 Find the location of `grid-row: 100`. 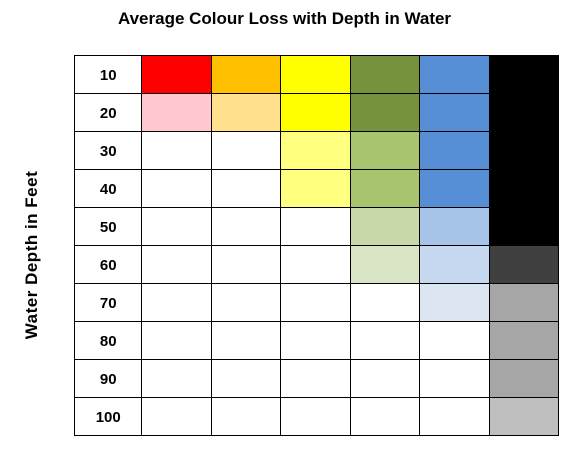

grid-row: 100 is located at coordinates (316, 416).